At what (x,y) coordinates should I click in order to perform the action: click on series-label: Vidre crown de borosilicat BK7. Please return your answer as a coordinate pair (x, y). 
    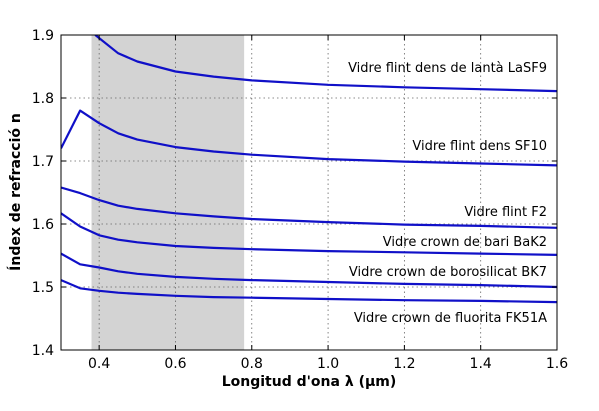
    Looking at the image, I should click on (448, 272).